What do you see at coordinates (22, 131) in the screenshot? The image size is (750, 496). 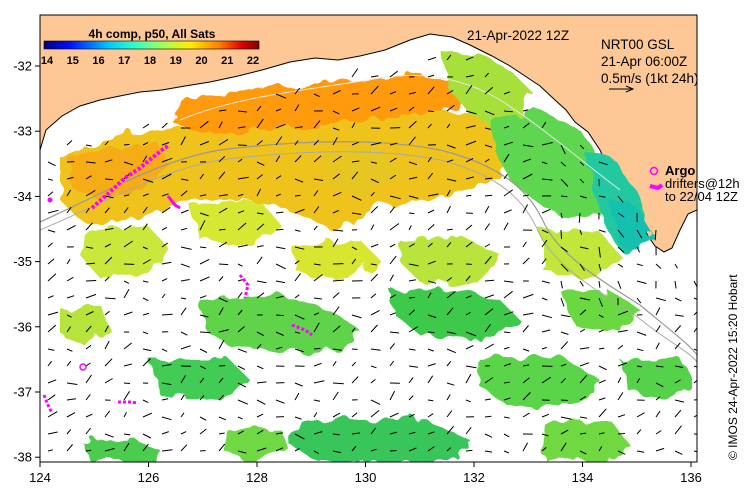 I see `y-tick-label: -33` at bounding box center [22, 131].